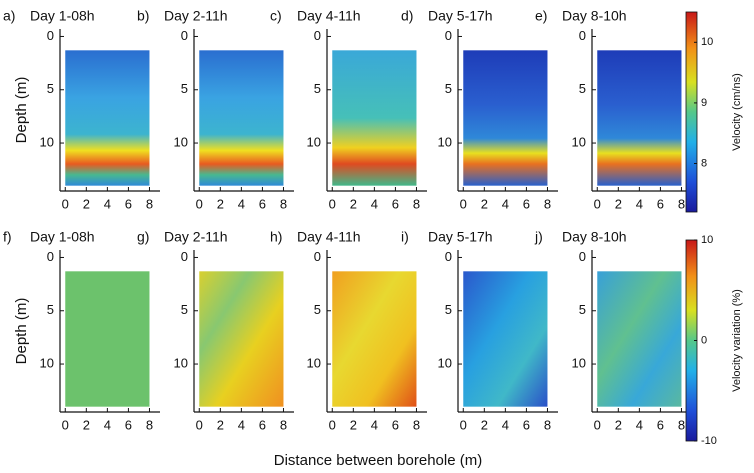 This screenshot has height=473, width=754. What do you see at coordinates (9, 16) in the screenshot?
I see `panel-letter: a)` at bounding box center [9, 16].